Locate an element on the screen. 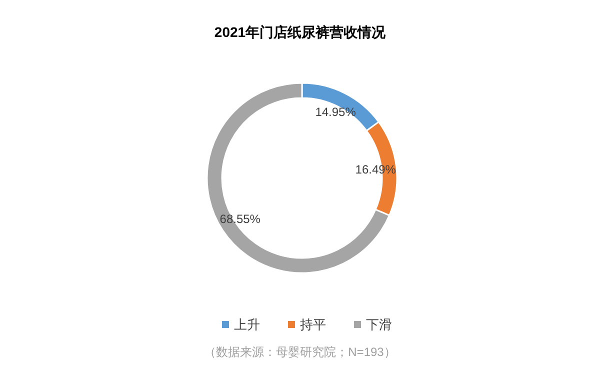 The image size is (600, 368). legend-label: 持平 is located at coordinates (313, 324).